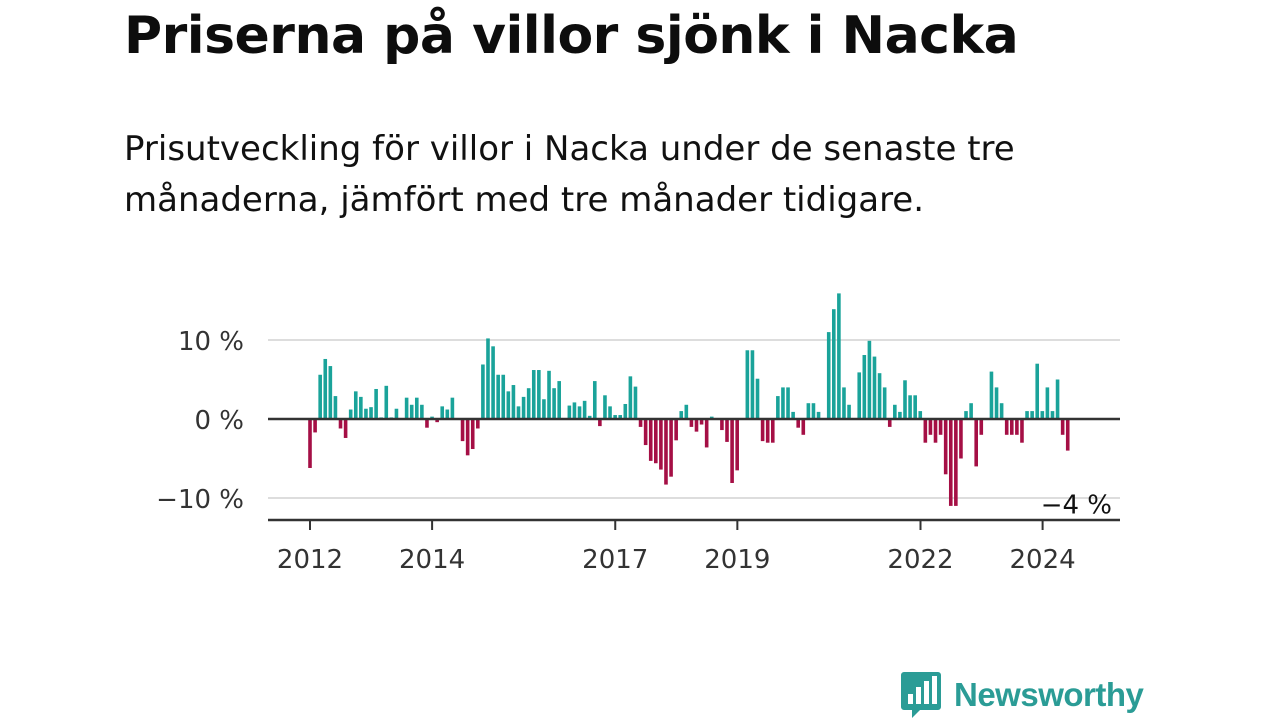 This screenshot has width=1280, height=720. I want to click on x-tick-label: 2024, so click(1043, 560).